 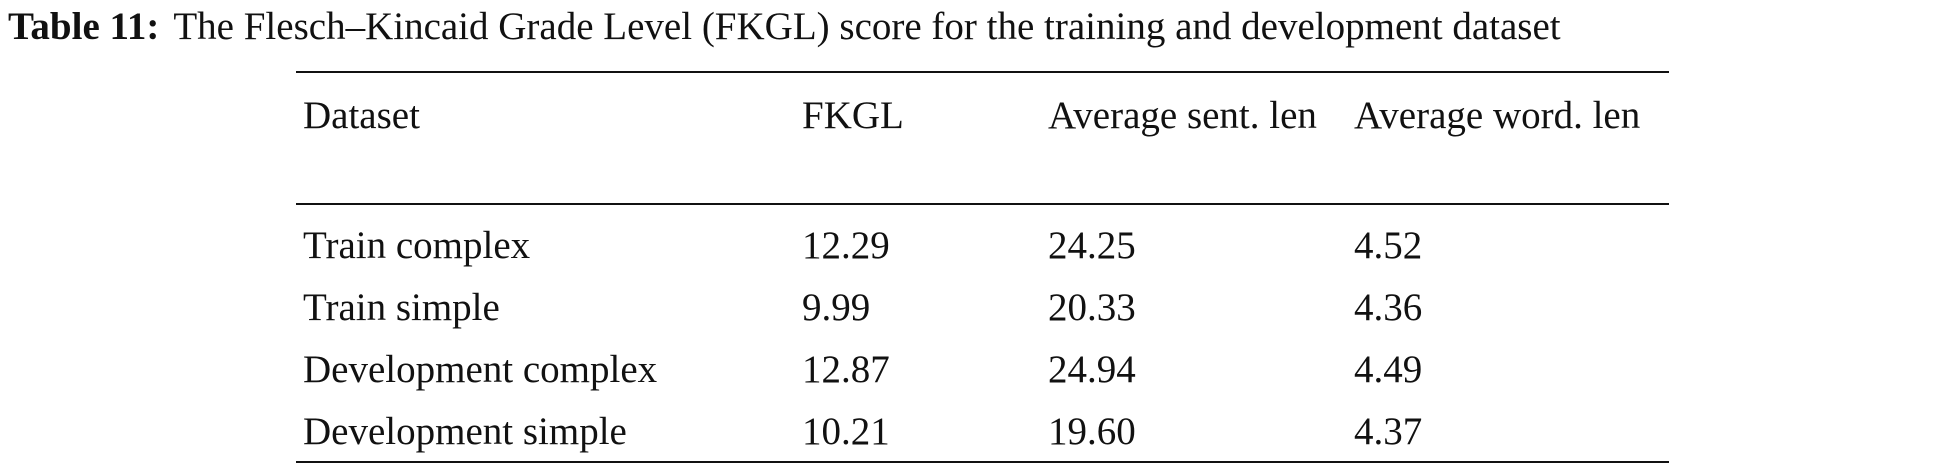 What do you see at coordinates (1092, 307) in the screenshot?
I see `table-cell: 20.33` at bounding box center [1092, 307].